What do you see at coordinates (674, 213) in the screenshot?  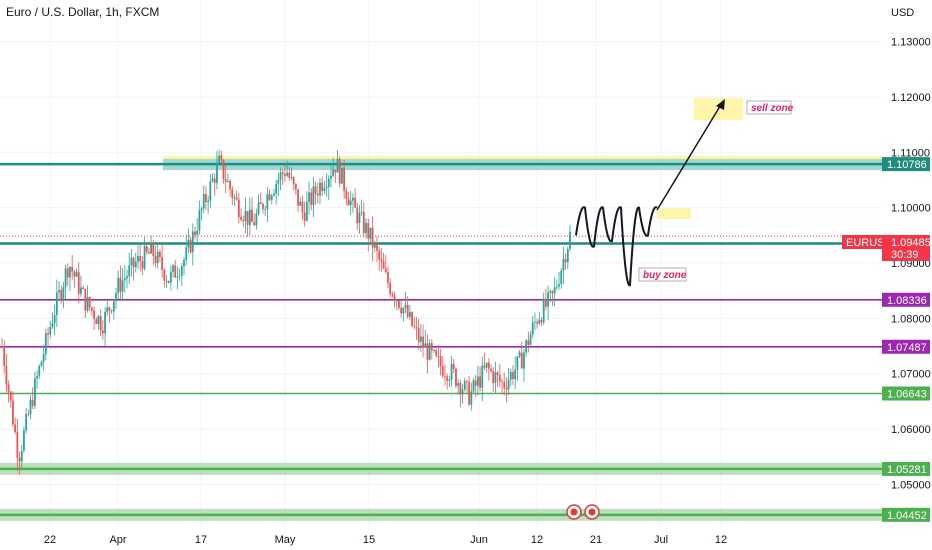 I see `buy-target-box` at bounding box center [674, 213].